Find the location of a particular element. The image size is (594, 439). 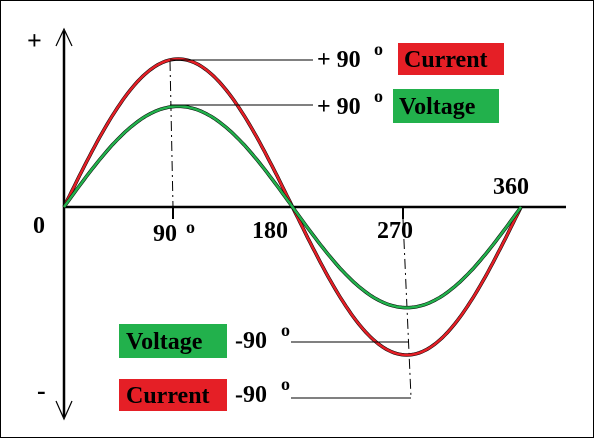

current-trough-tag: Current is located at coordinates (168, 396).